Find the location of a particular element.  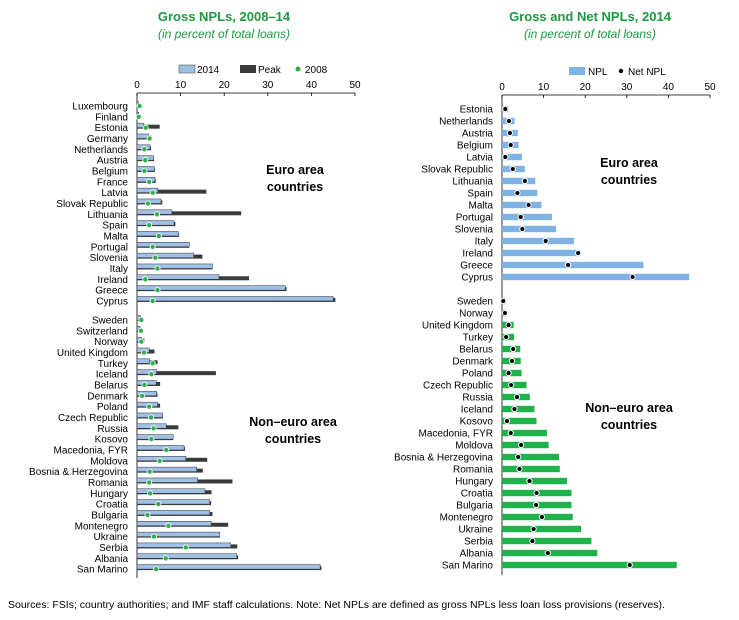

category-label: Slovenia is located at coordinates (474, 230).